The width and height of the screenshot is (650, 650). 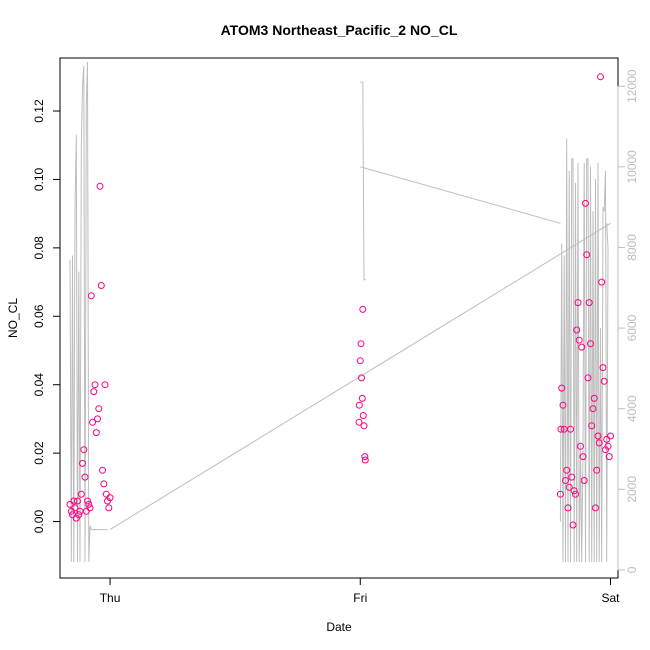 I want to click on y2-tick-label: 6000, so click(x=632, y=327).